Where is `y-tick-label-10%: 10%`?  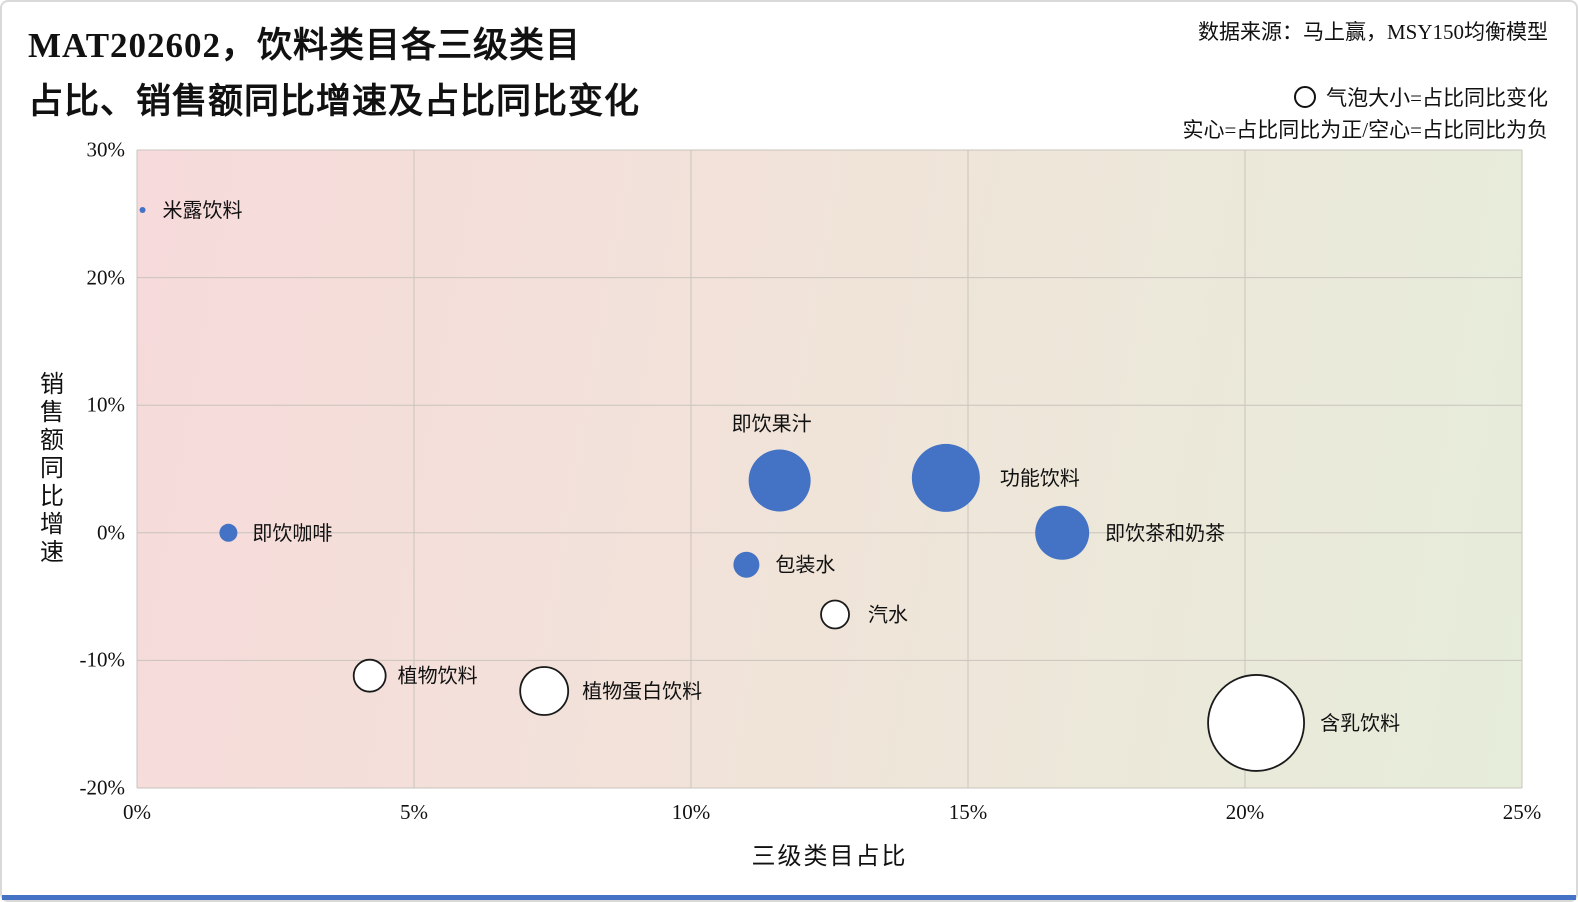 y-tick-label-10%: 10% is located at coordinates (106, 404).